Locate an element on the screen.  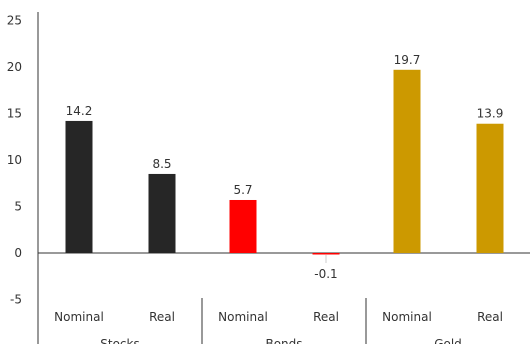
group-label: Stocks is located at coordinates (119, 340).